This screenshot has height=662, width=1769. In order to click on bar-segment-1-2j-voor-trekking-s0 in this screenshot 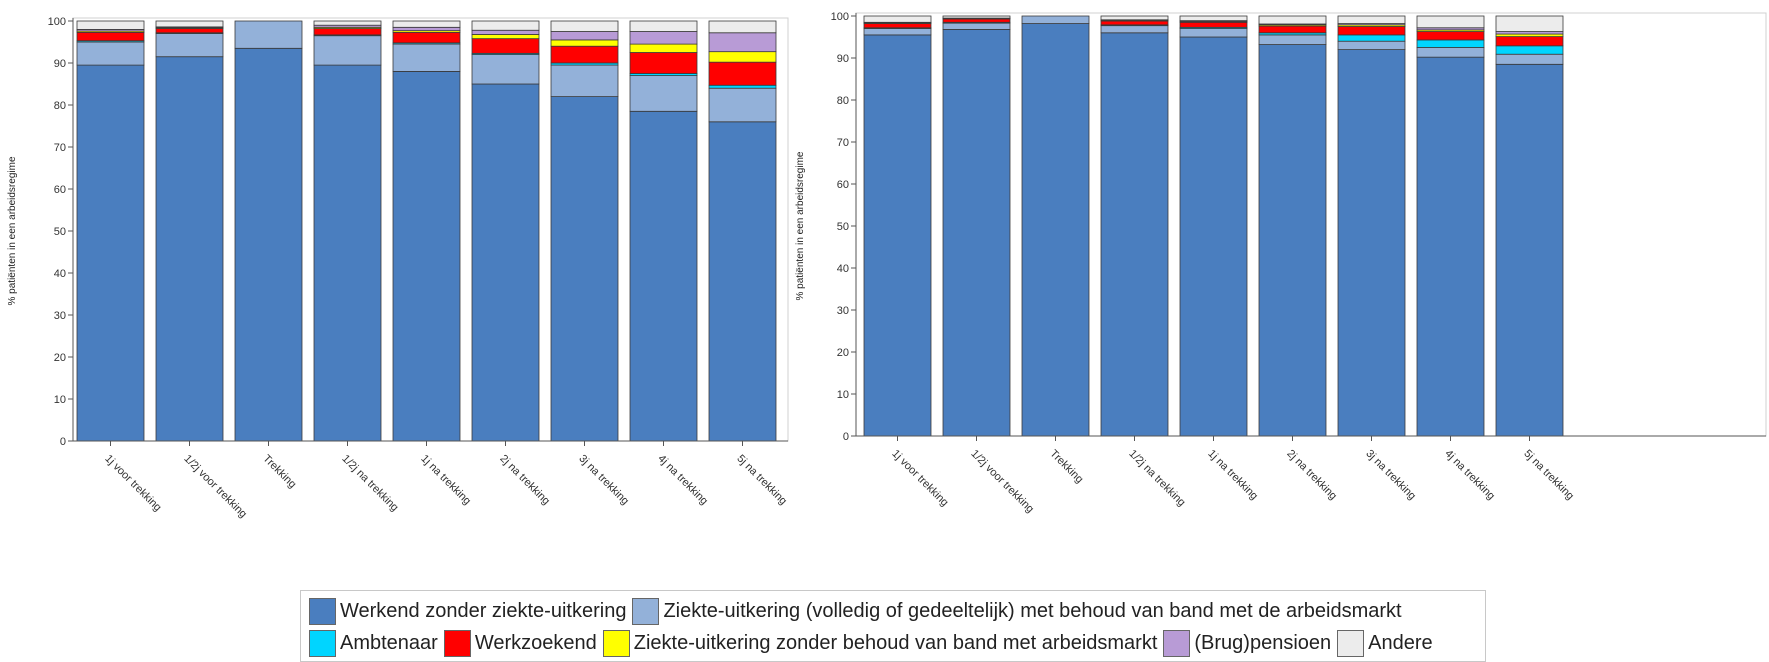, I will do `click(976, 233)`.